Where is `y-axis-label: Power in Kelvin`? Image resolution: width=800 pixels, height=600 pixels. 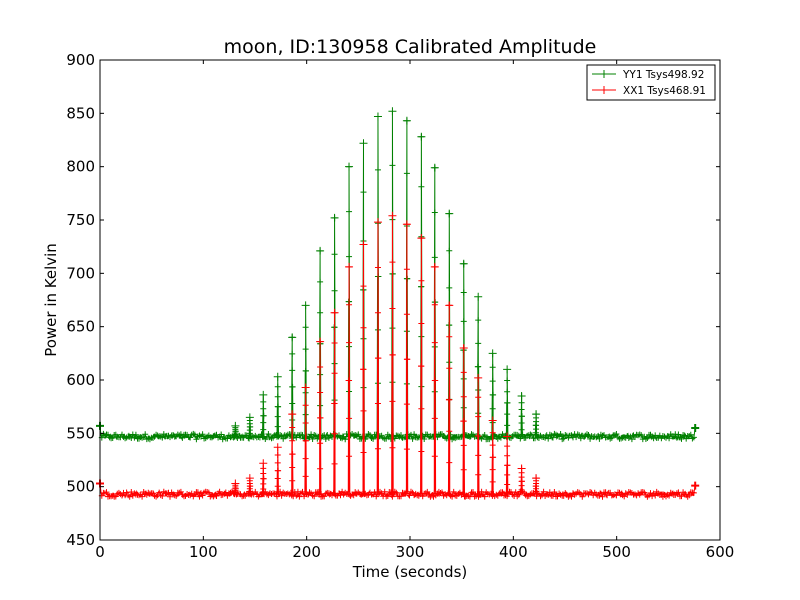
y-axis-label: Power in Kelvin is located at coordinates (51, 300).